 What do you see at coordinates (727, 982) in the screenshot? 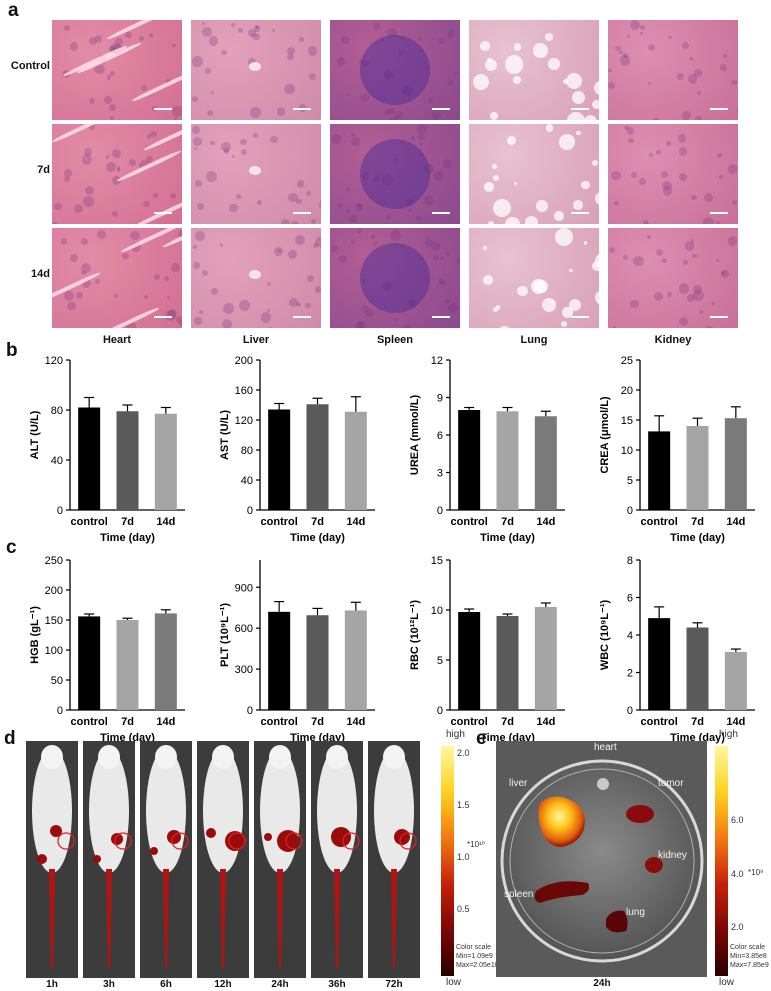
I see `colorbar-e-low: low` at bounding box center [727, 982].